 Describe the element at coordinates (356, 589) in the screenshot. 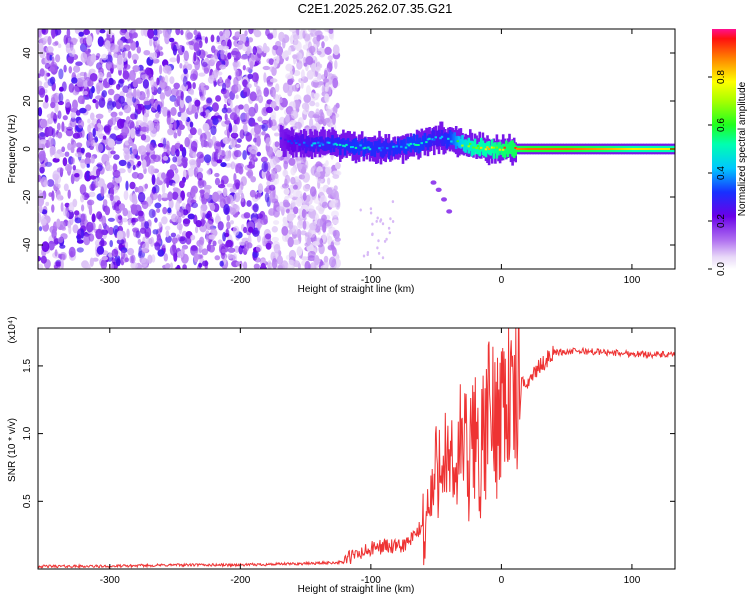

I see `snr-xlabel: Height of straight line (km)` at that location.